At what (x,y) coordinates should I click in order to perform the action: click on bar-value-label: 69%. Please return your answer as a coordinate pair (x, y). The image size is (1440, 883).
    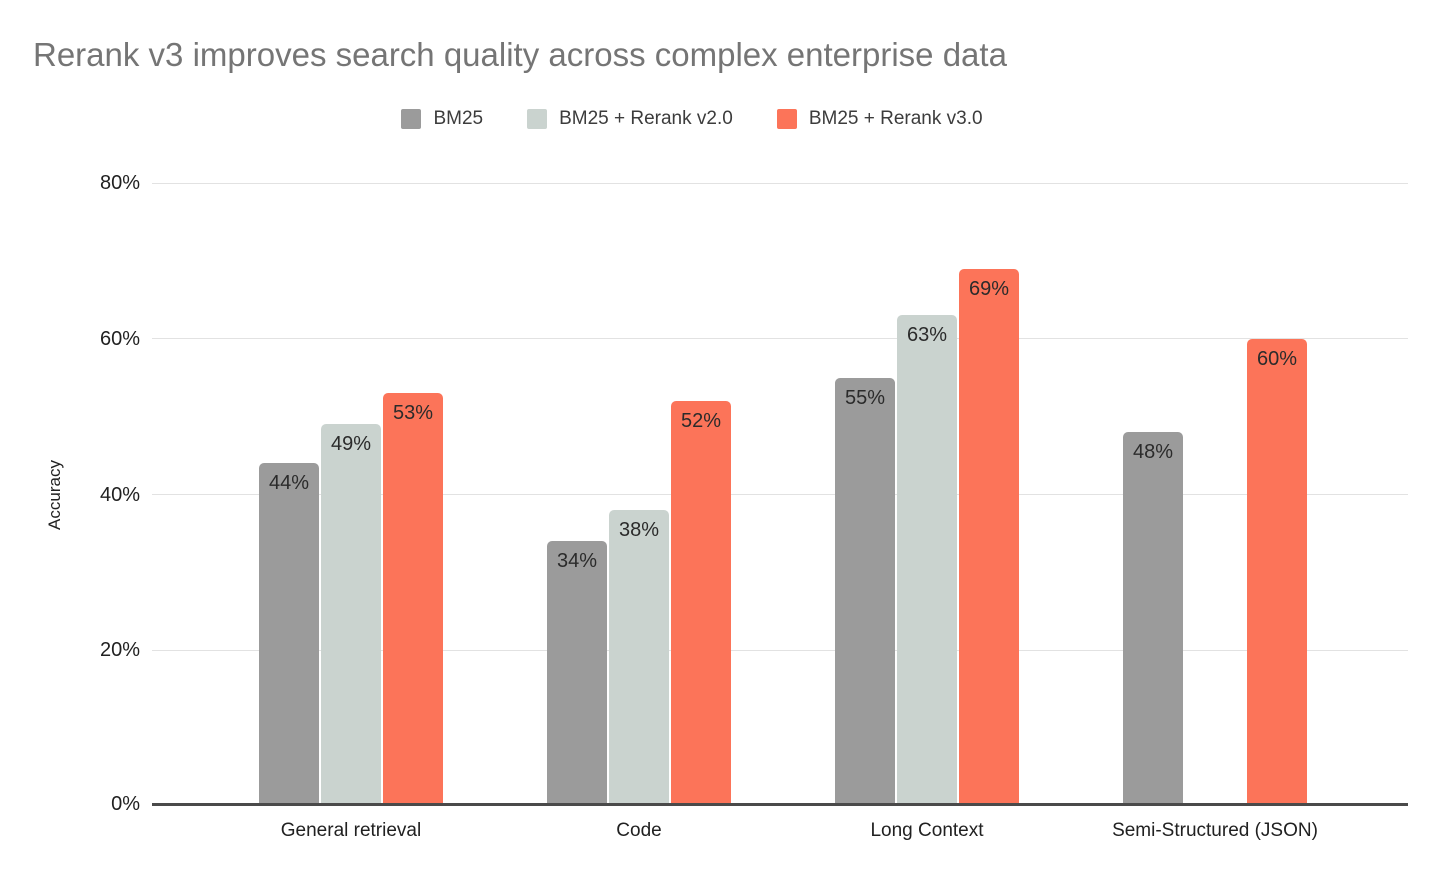
    Looking at the image, I should click on (989, 288).